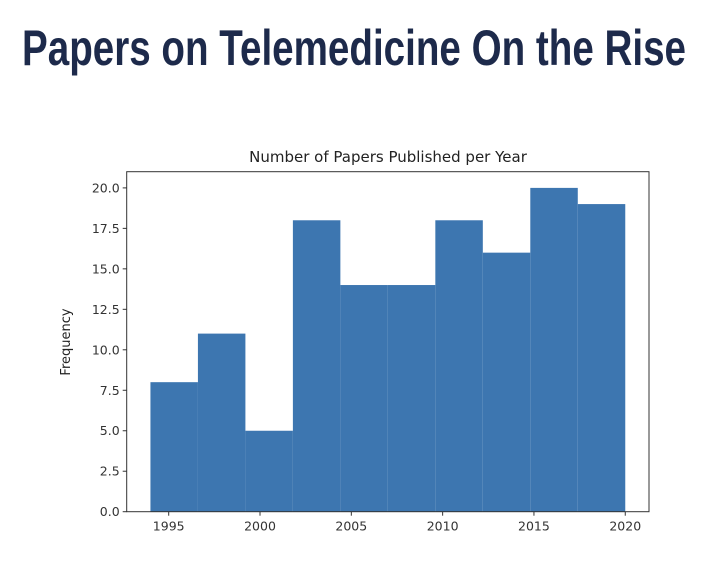  Describe the element at coordinates (354, 48) in the screenshot. I see `headline: Papers on Telemedicine On the Rise` at that location.